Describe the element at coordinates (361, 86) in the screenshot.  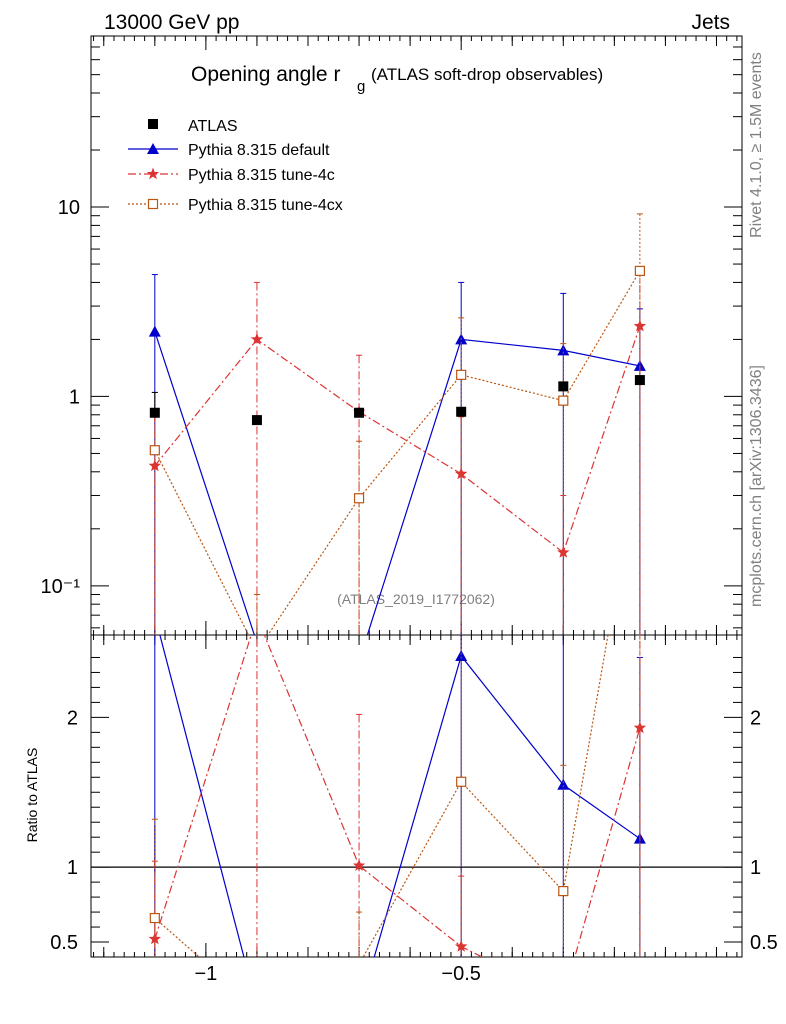
I see `chart-title-subscript: g` at that location.